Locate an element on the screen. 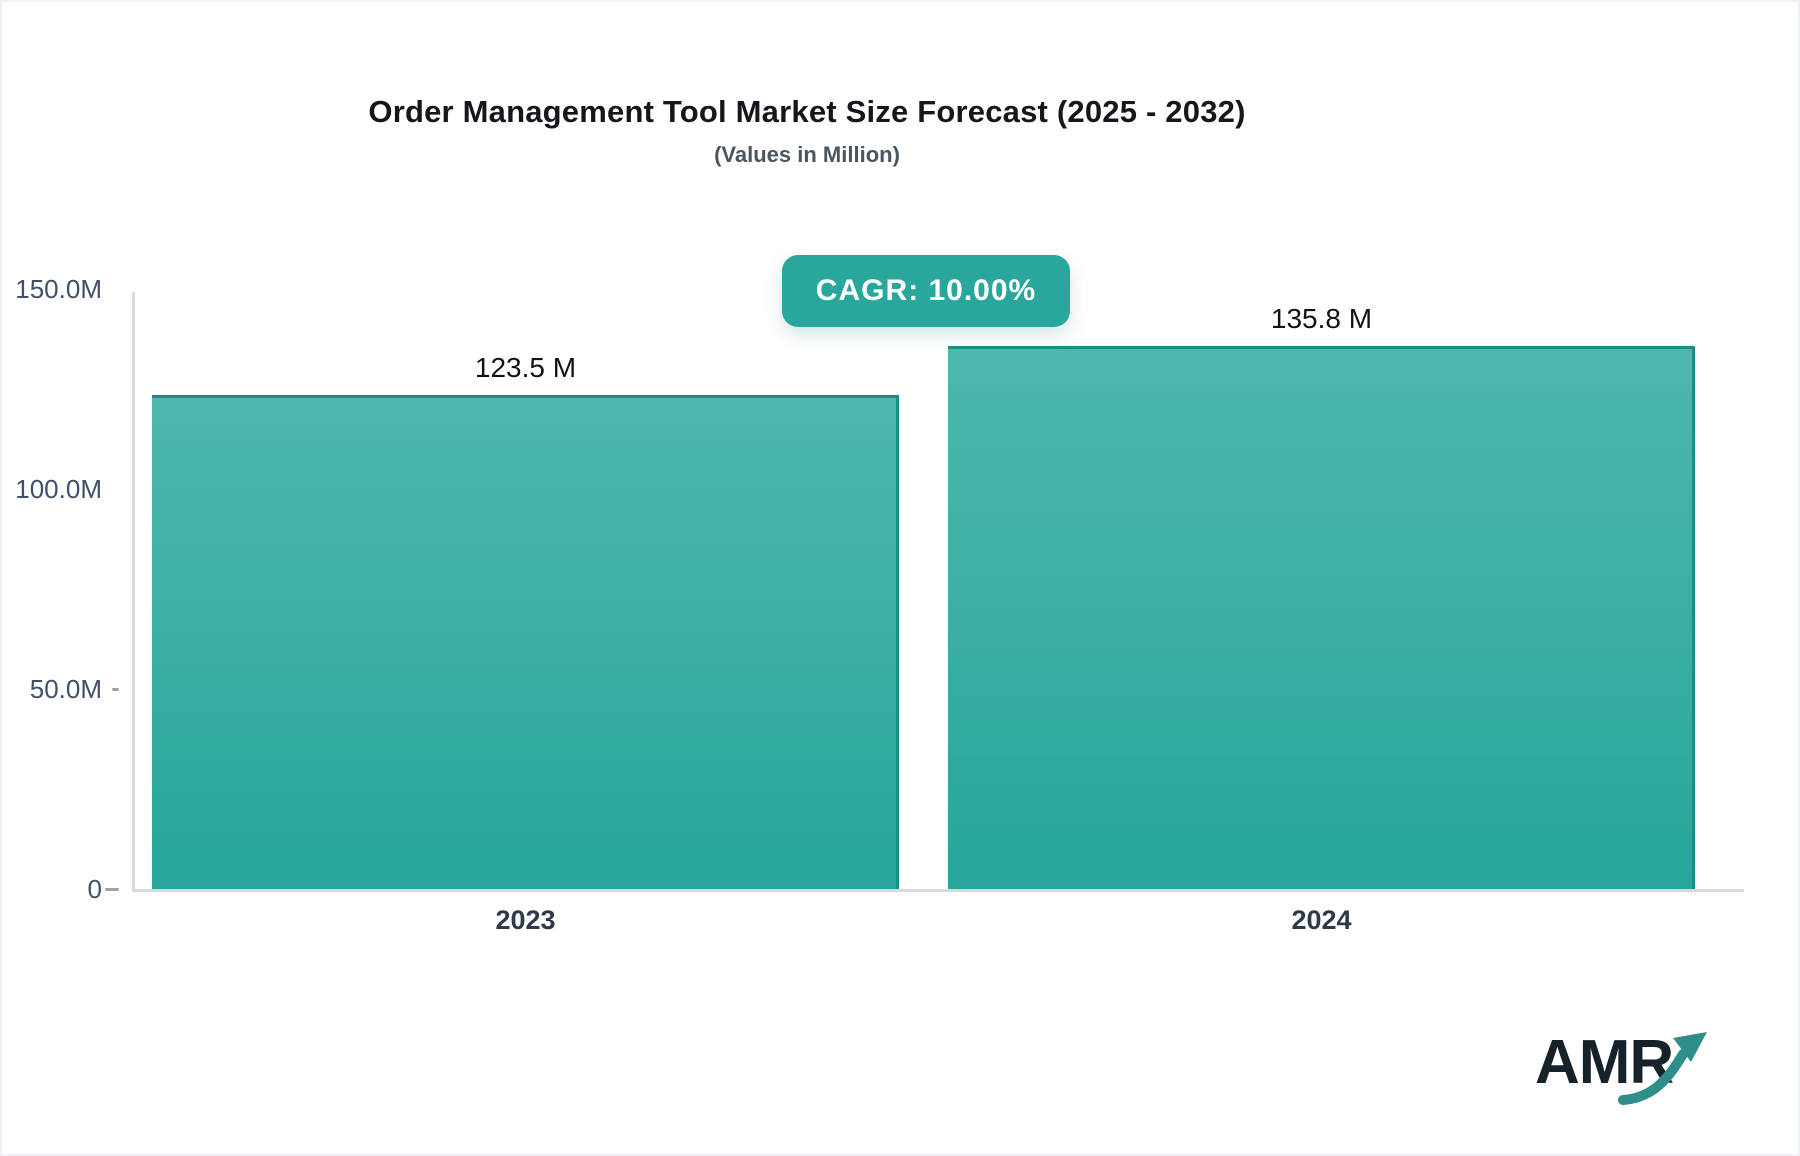  amr-logo-text: AMR is located at coordinates (1604, 1062).